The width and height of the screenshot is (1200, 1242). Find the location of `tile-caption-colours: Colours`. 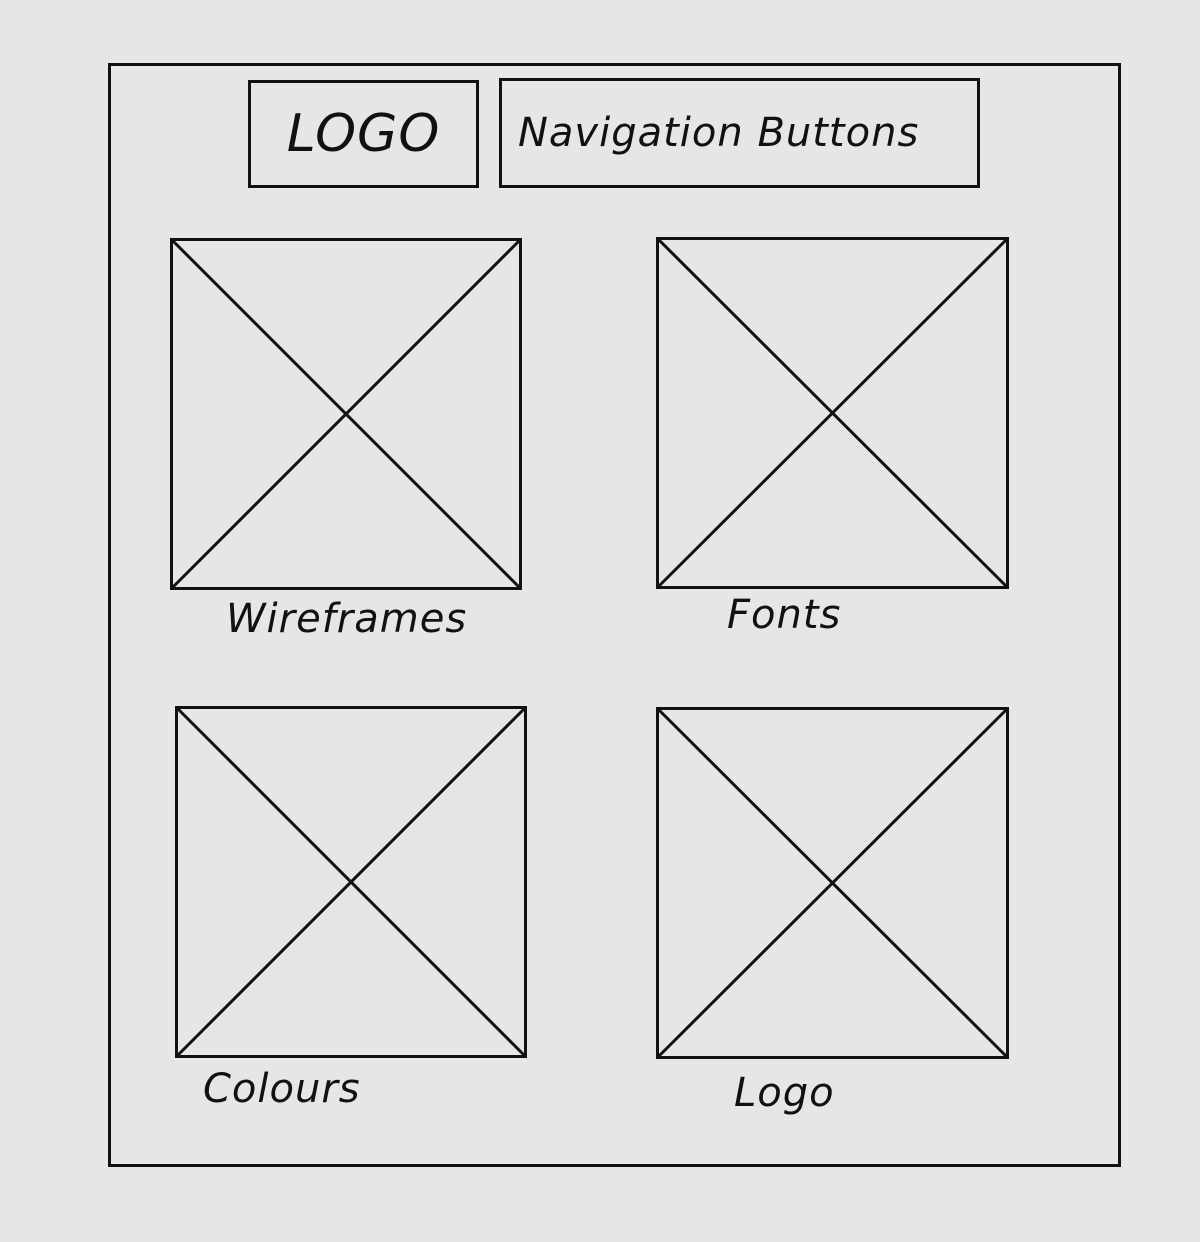

tile-caption-colours: Colours is located at coordinates (282, 1089).